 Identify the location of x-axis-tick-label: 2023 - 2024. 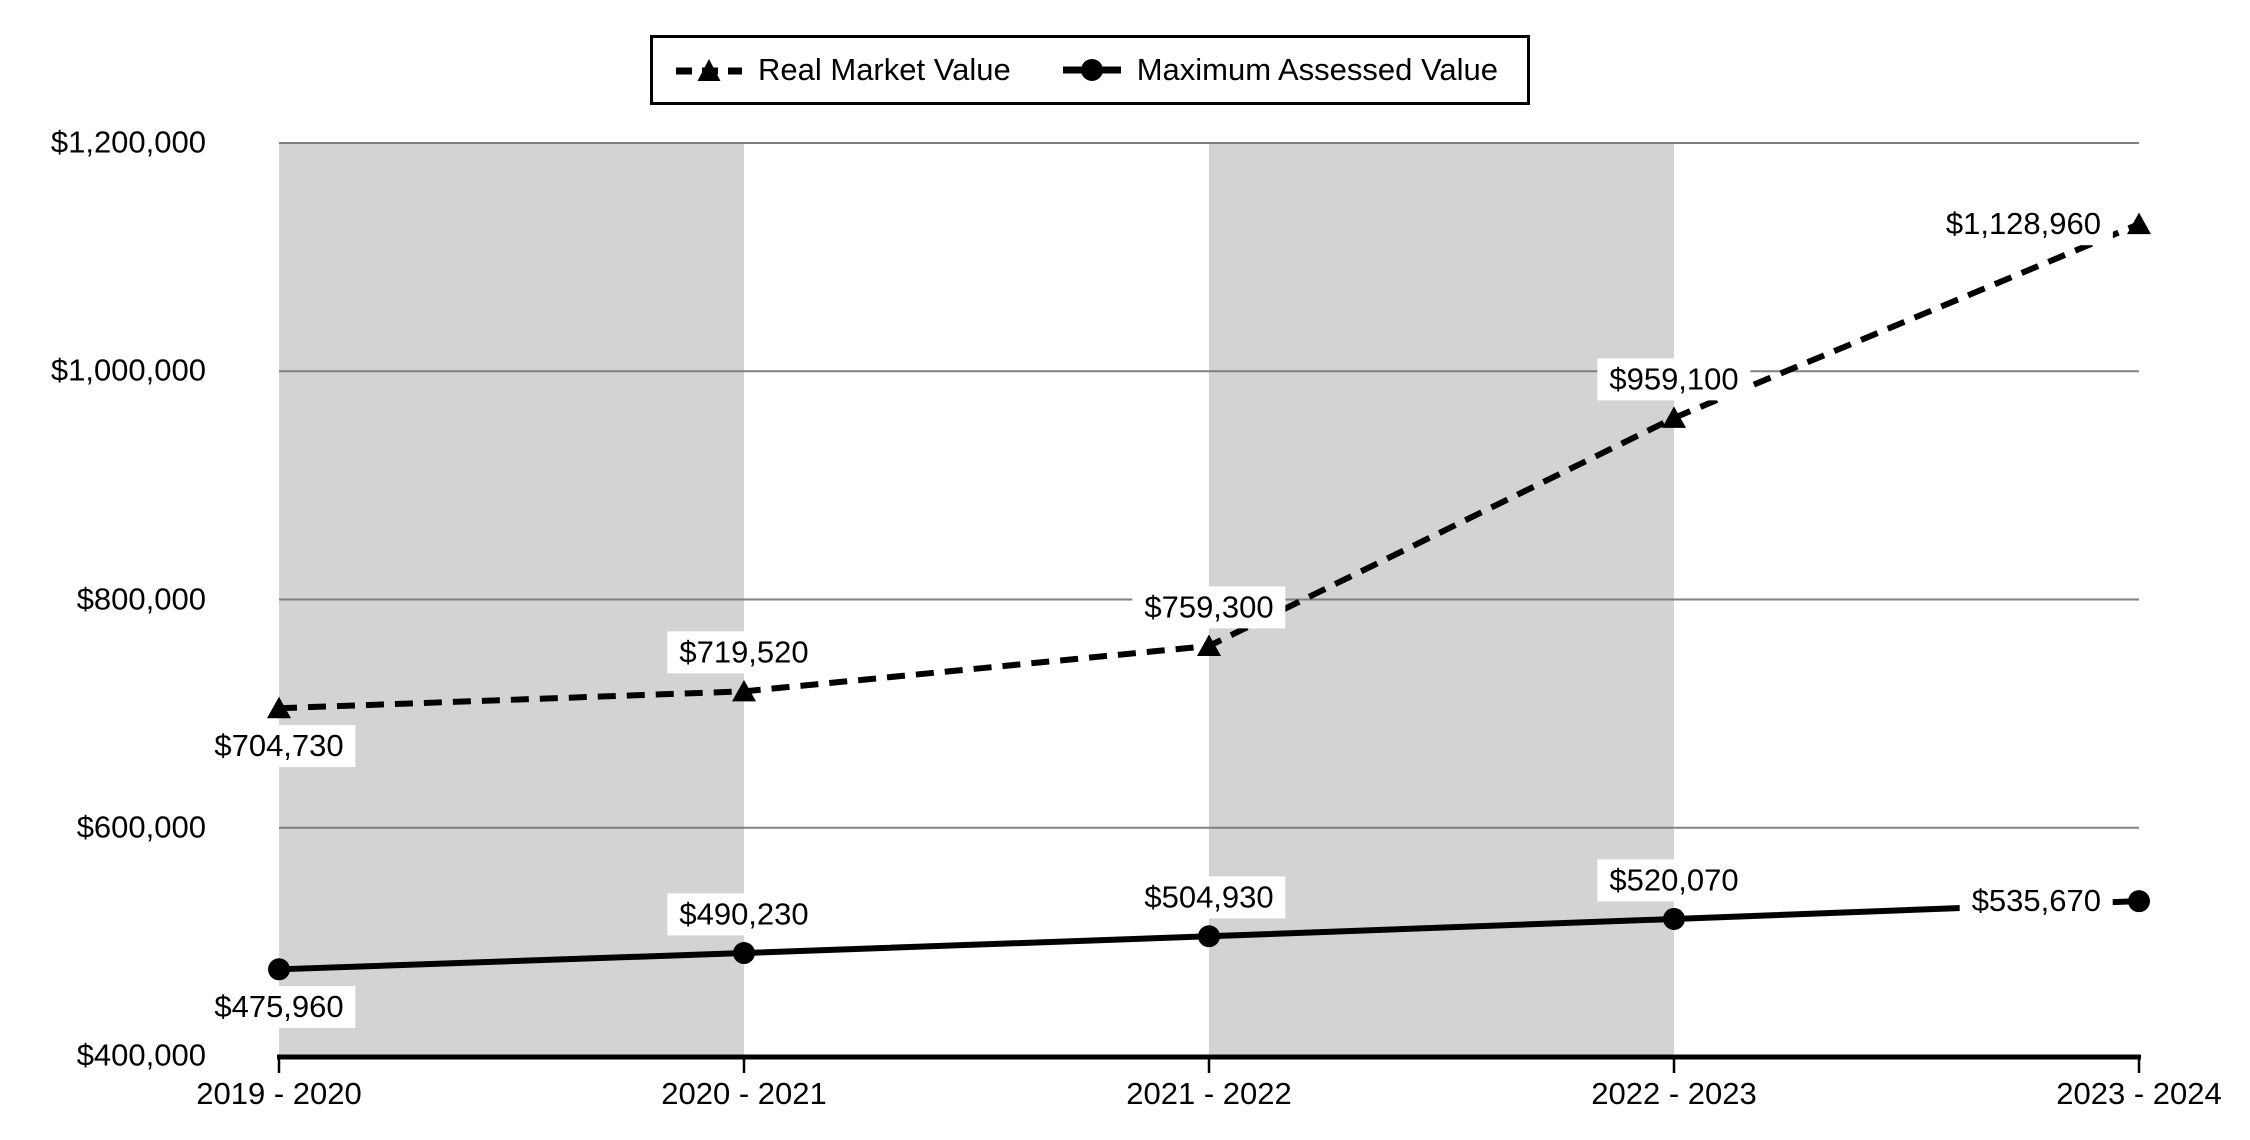
(2139, 1093).